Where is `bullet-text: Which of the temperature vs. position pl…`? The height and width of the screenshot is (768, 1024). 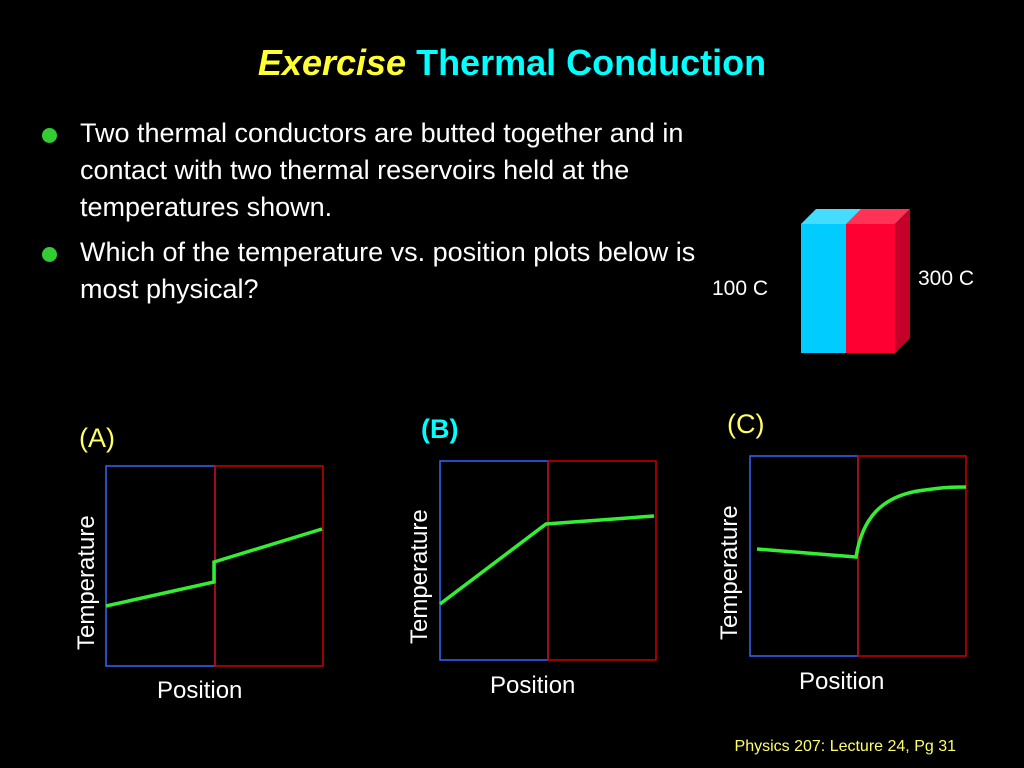
bullet-text: Which of the temperature vs. position pl… is located at coordinates (388, 270).